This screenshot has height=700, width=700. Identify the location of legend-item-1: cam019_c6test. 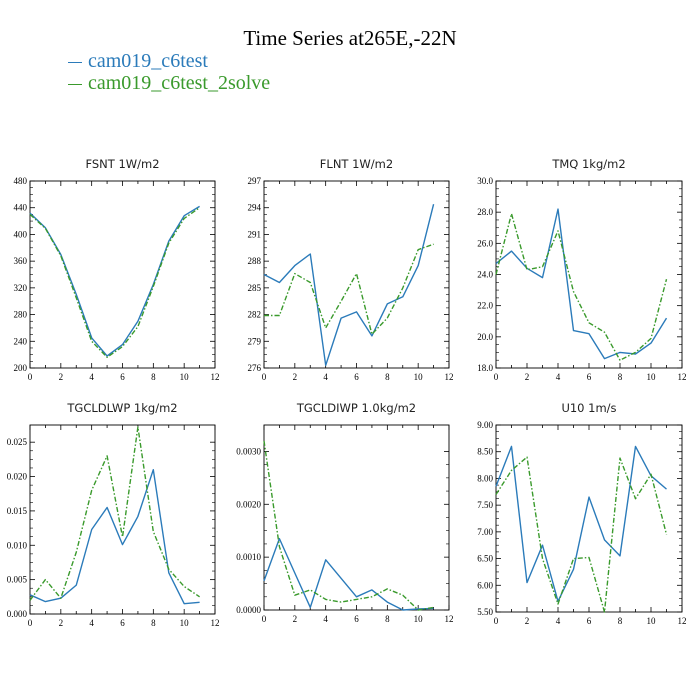
(138, 61).